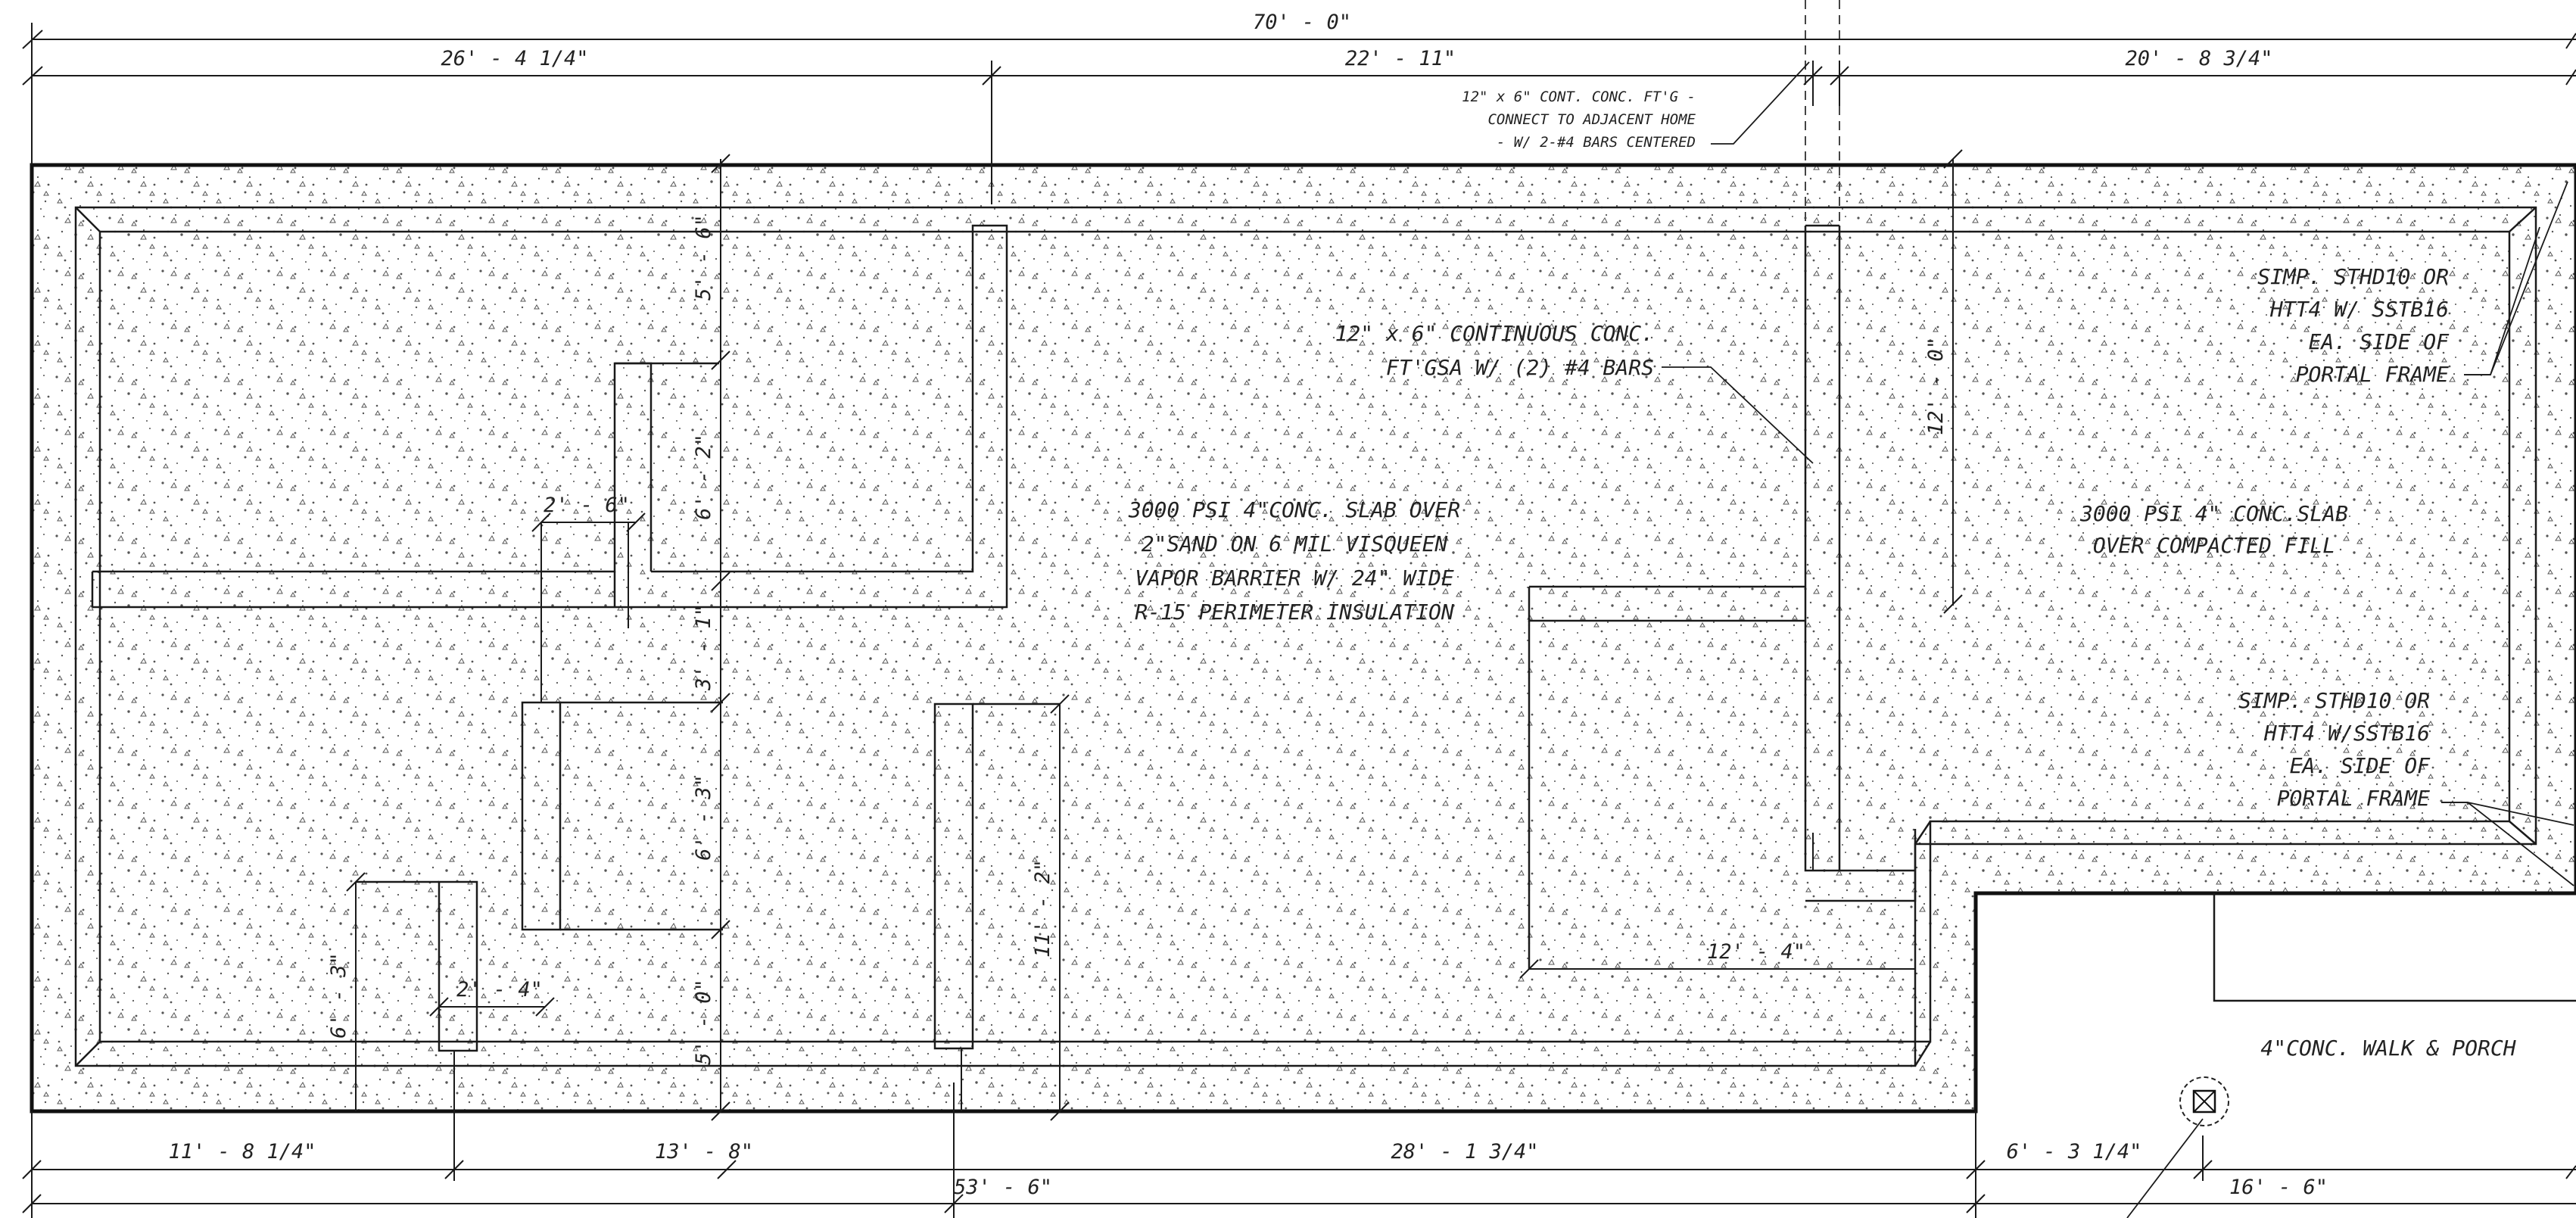 The image size is (2576, 1218). What do you see at coordinates (2359, 309) in the screenshot?
I see `note-simpson-top-line-2: HTT4 W/ SSTB16` at bounding box center [2359, 309].